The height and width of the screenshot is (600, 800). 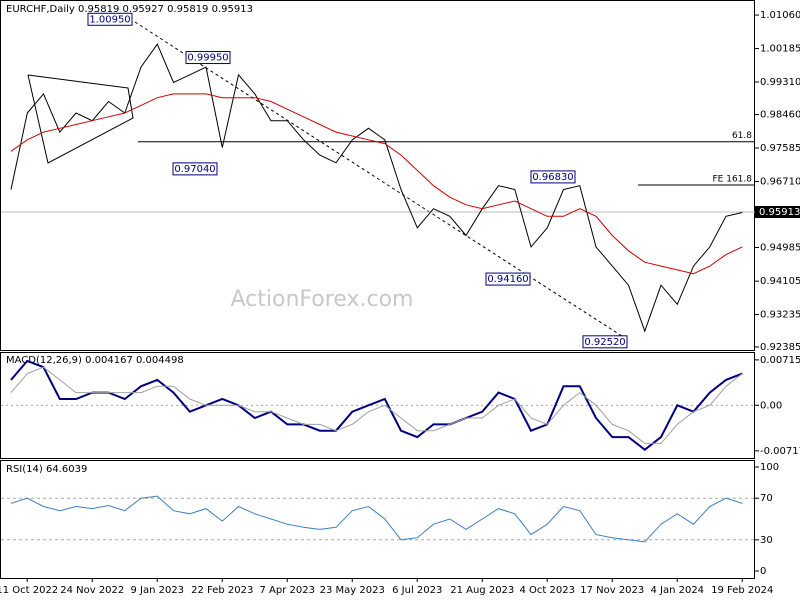 I want to click on y-tick-label: 0.99310, so click(x=780, y=82).